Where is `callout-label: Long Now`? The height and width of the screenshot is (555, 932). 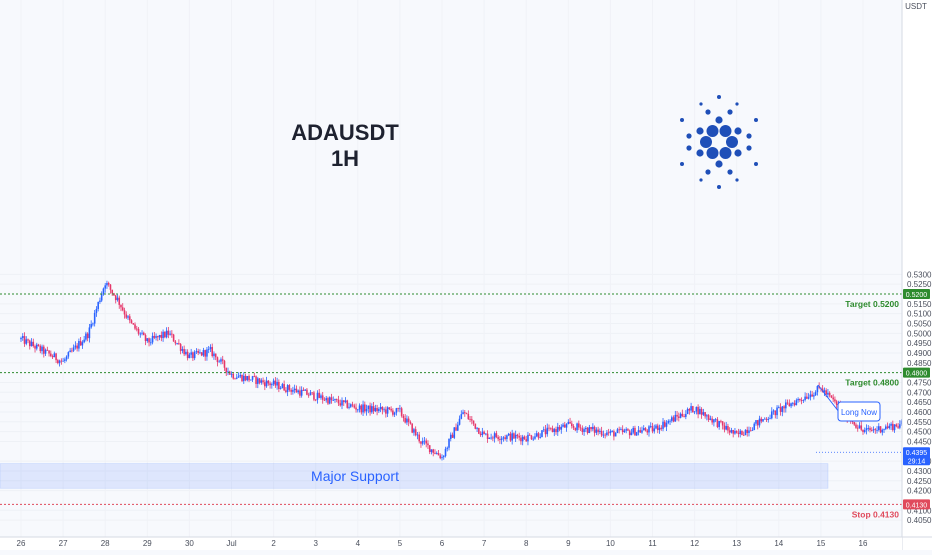
callout-label: Long Now is located at coordinates (859, 412).